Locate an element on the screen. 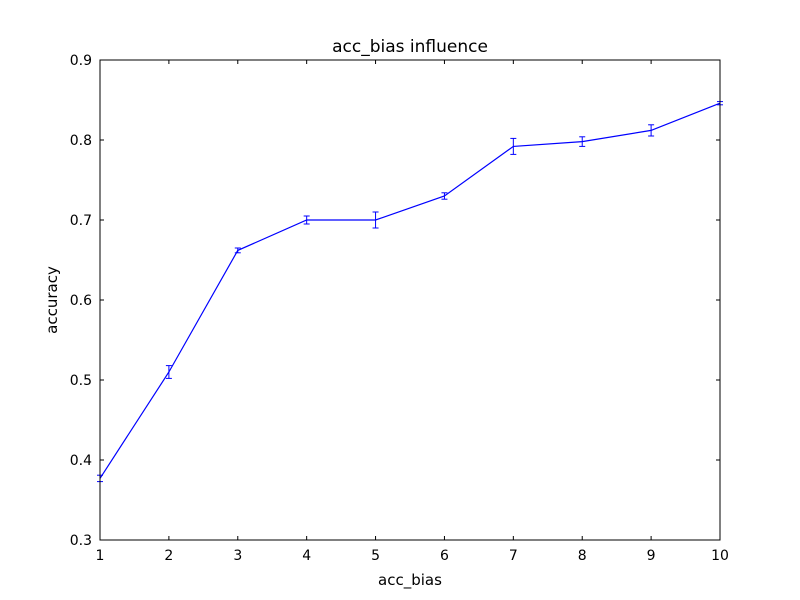  x-tick-label: 1 is located at coordinates (100, 556).